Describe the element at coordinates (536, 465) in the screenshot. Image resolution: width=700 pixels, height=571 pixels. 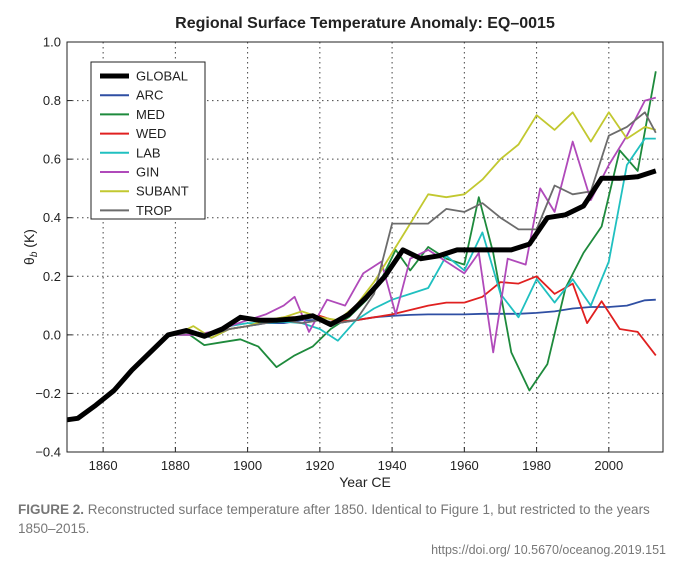
I see `x-tick-label: 1980` at that location.